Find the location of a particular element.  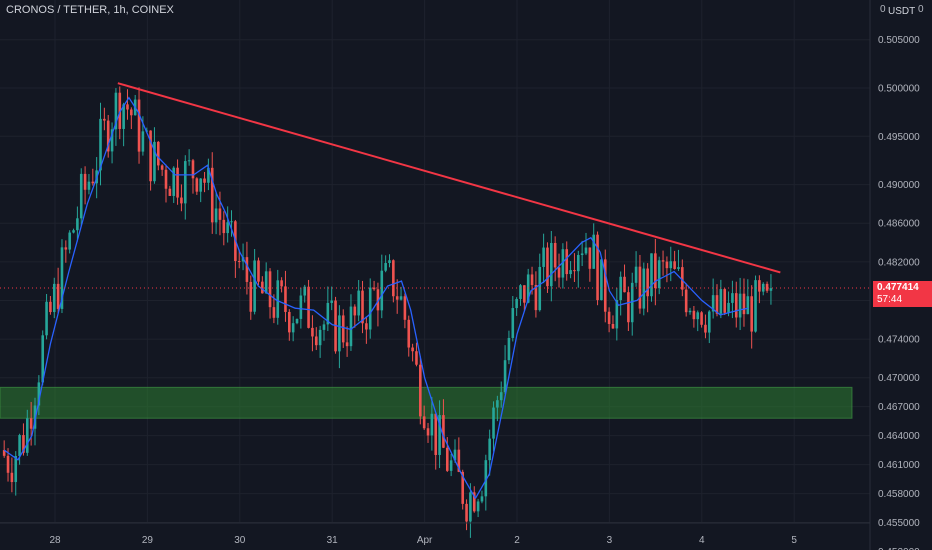

price-tick-label: 0.455000 is located at coordinates (899, 523).